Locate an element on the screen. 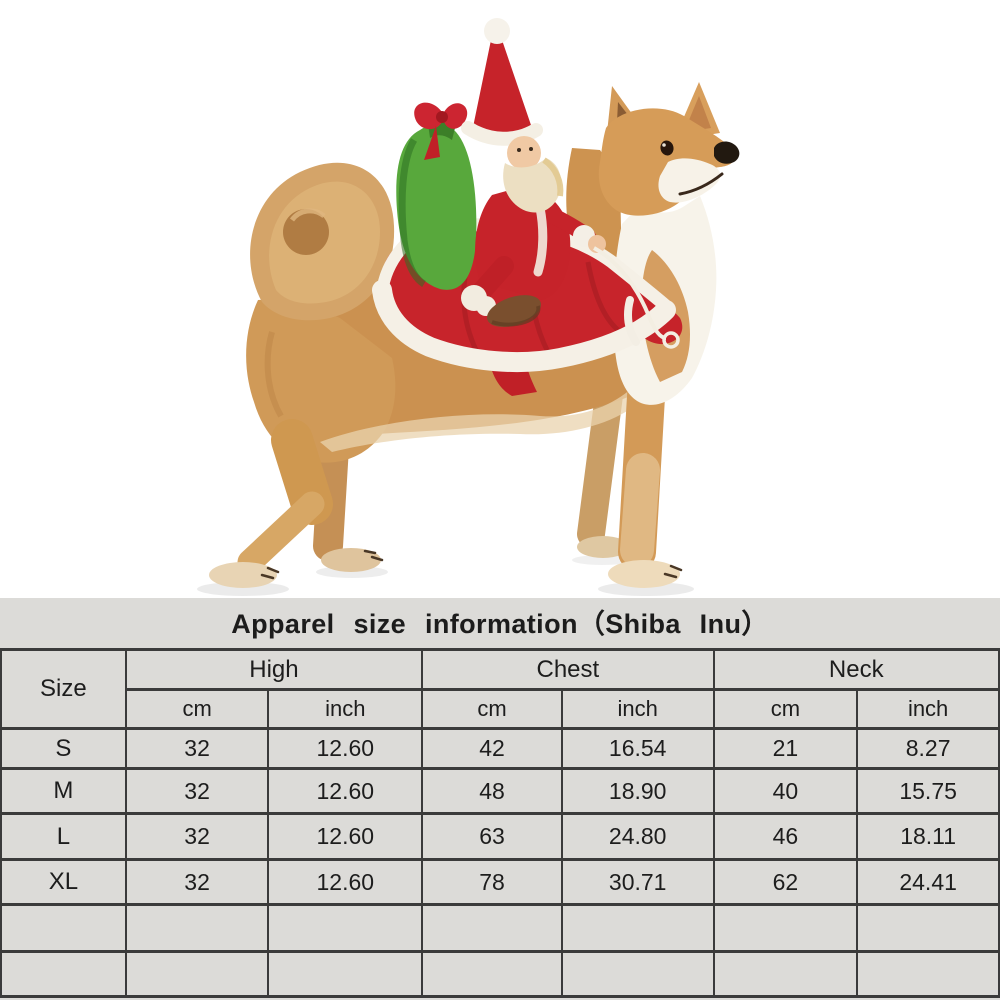 This screenshot has width=1000, height=1000. santa-doll is located at coordinates (533, 172).